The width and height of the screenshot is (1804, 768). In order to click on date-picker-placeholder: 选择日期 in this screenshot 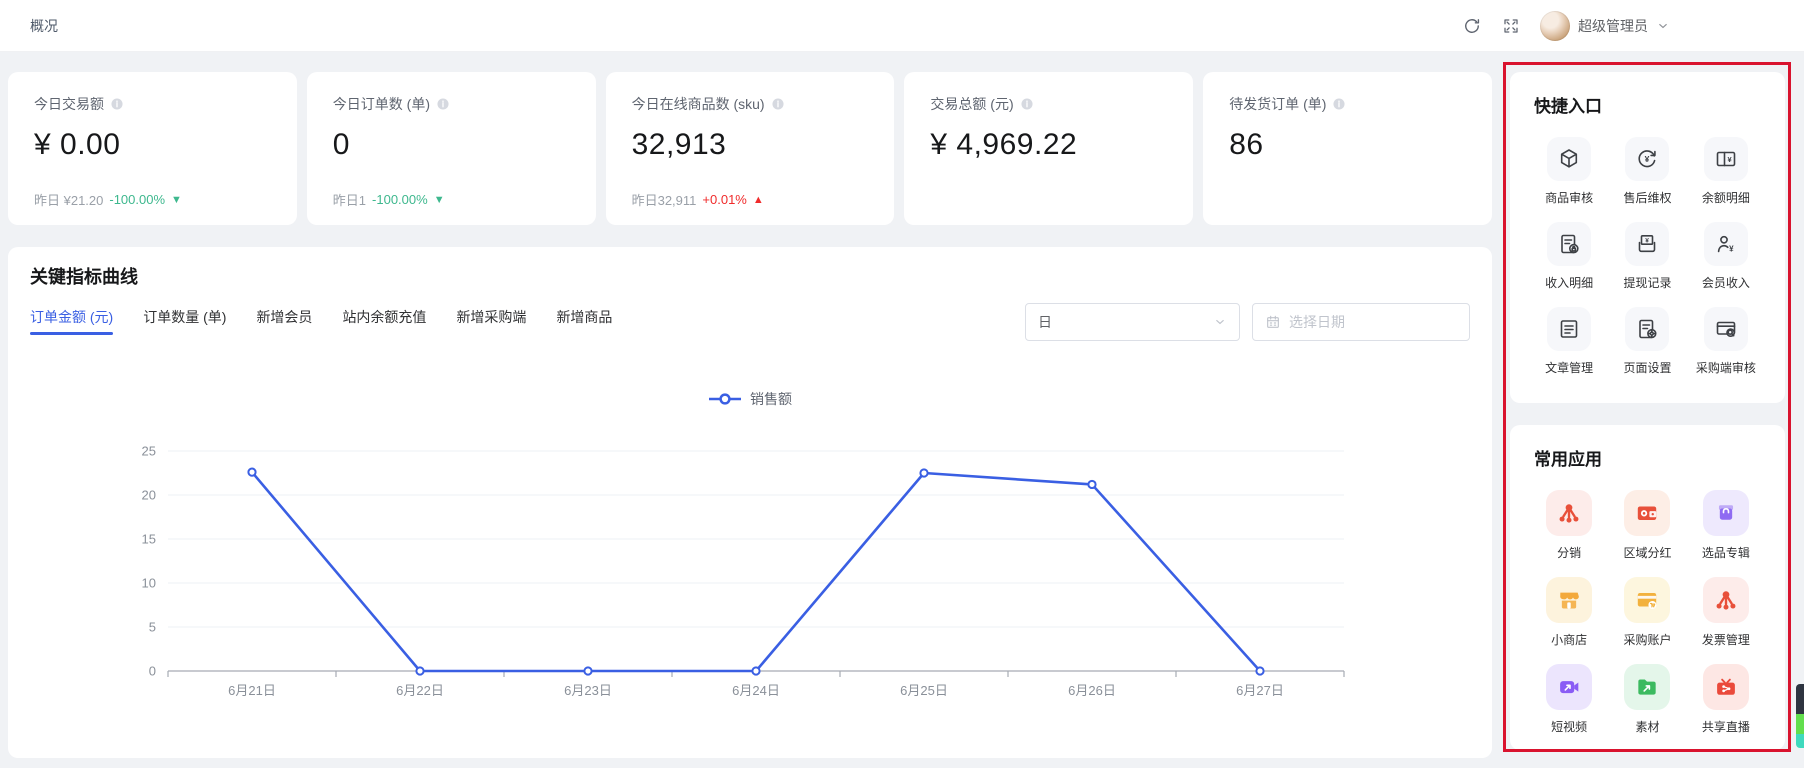, I will do `click(1317, 322)`.